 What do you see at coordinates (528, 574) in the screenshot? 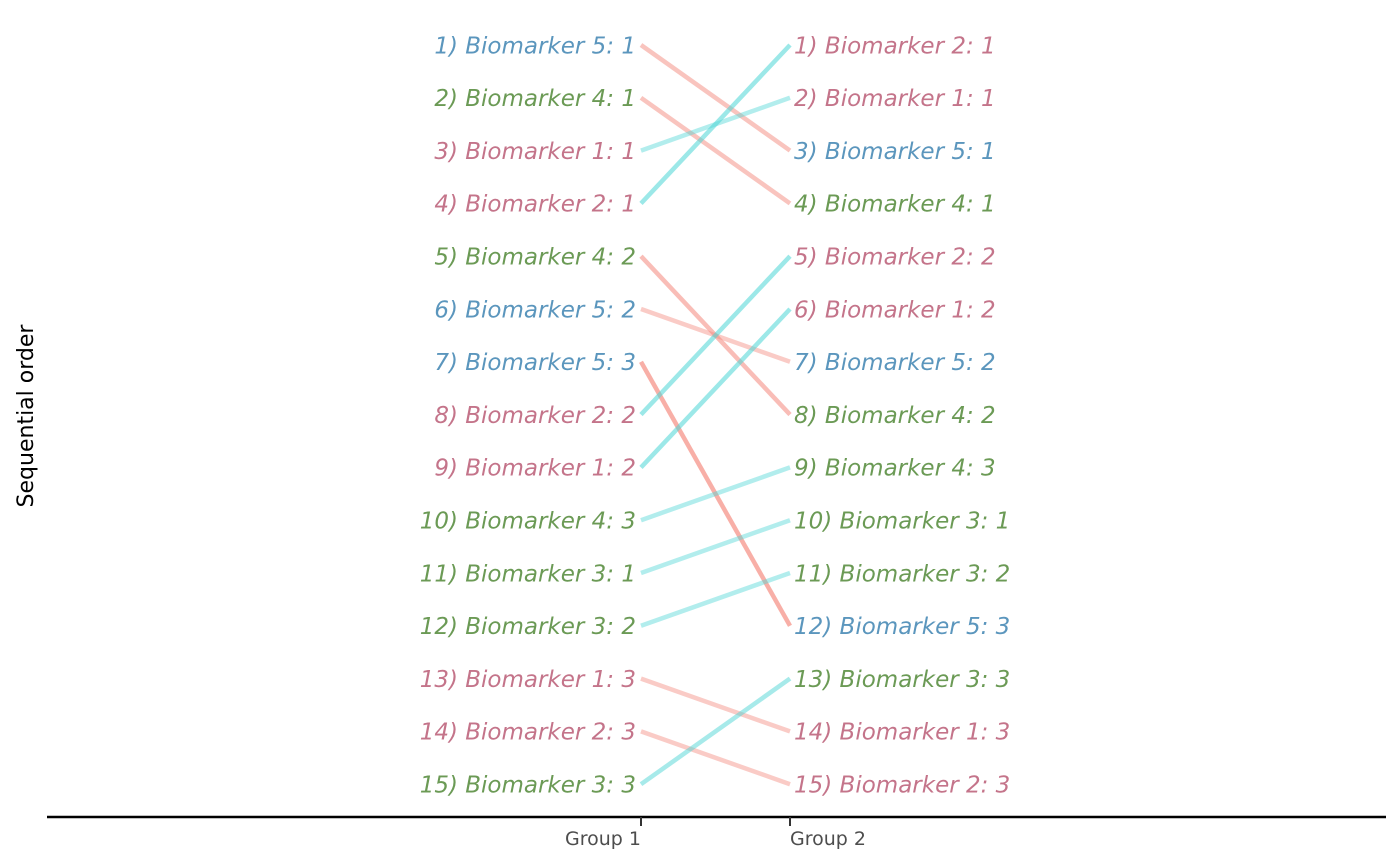
I see `group1-label-11: 11) Biomarker 3: 1` at bounding box center [528, 574].